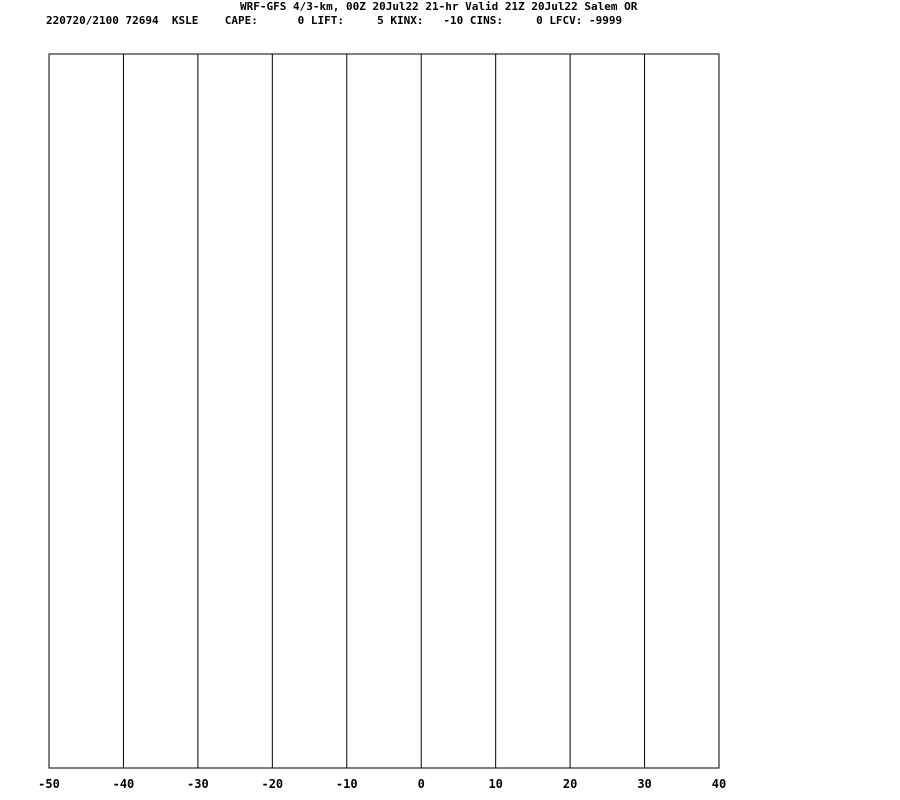 This screenshot has height=800, width=900. What do you see at coordinates (198, 784) in the screenshot?
I see `x-tick-label: -30` at bounding box center [198, 784].